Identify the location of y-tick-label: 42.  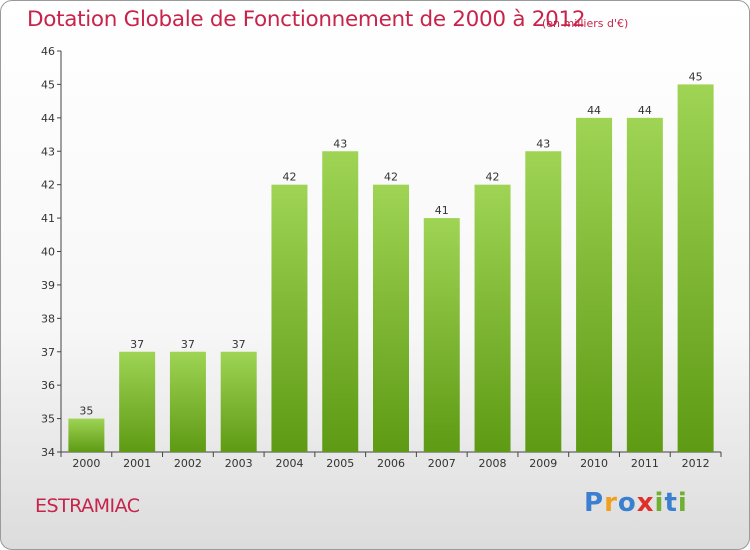
(48, 185).